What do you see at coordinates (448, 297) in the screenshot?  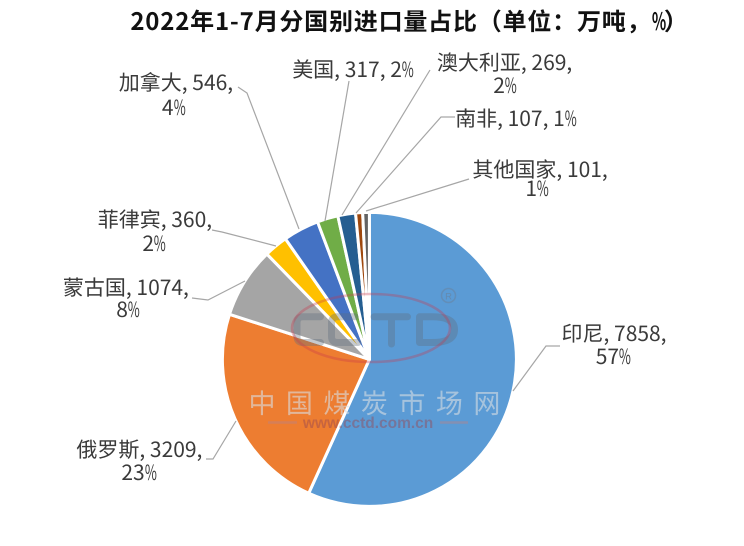 I see `svg-text: R` at bounding box center [448, 297].